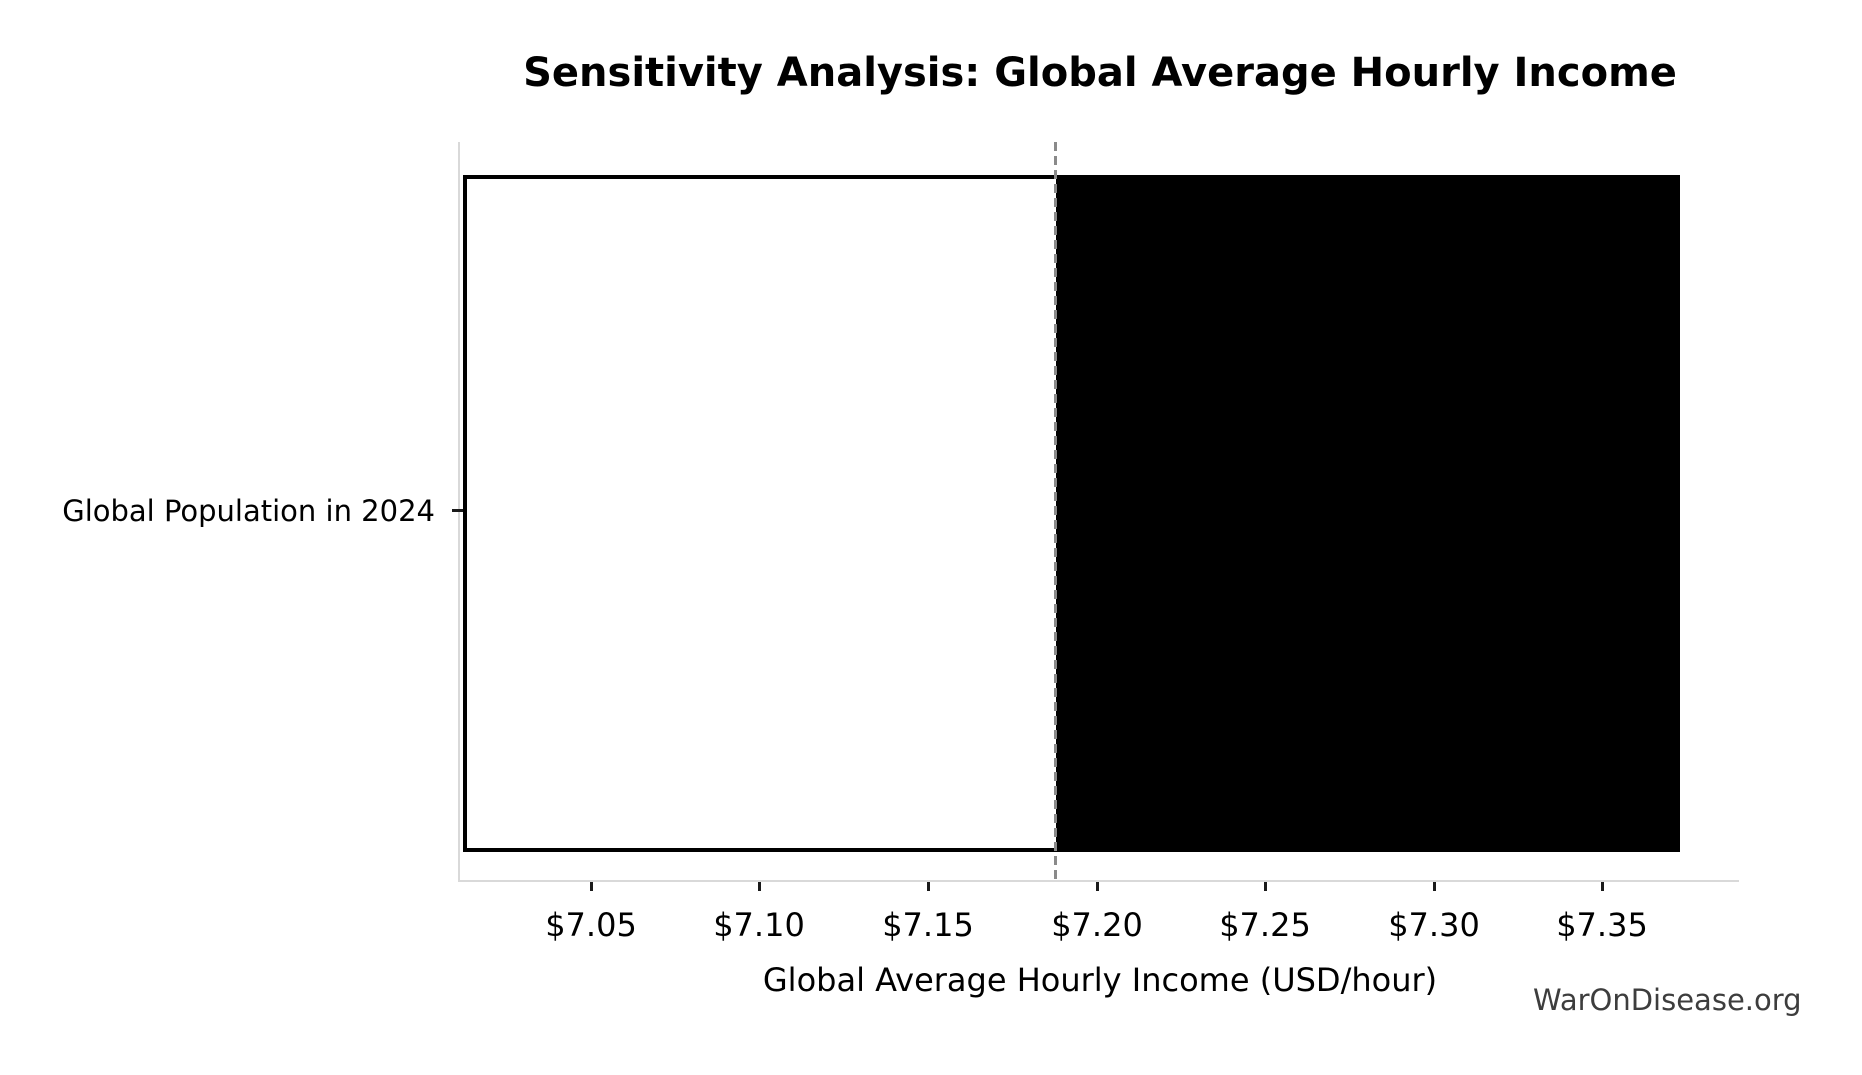  Describe the element at coordinates (1667, 1000) in the screenshot. I see `watermark: WarOnDisease.org` at that location.